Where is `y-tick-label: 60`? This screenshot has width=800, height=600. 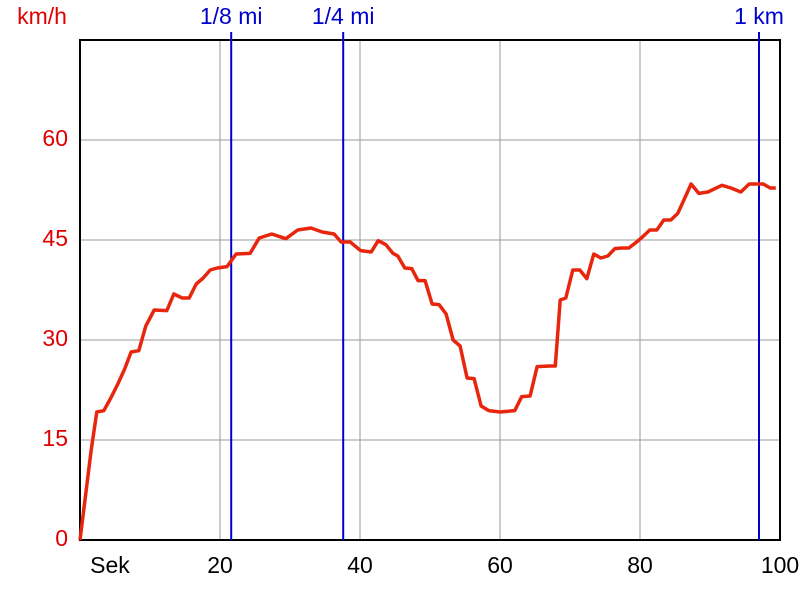
y-tick-label: 60 is located at coordinates (55, 138).